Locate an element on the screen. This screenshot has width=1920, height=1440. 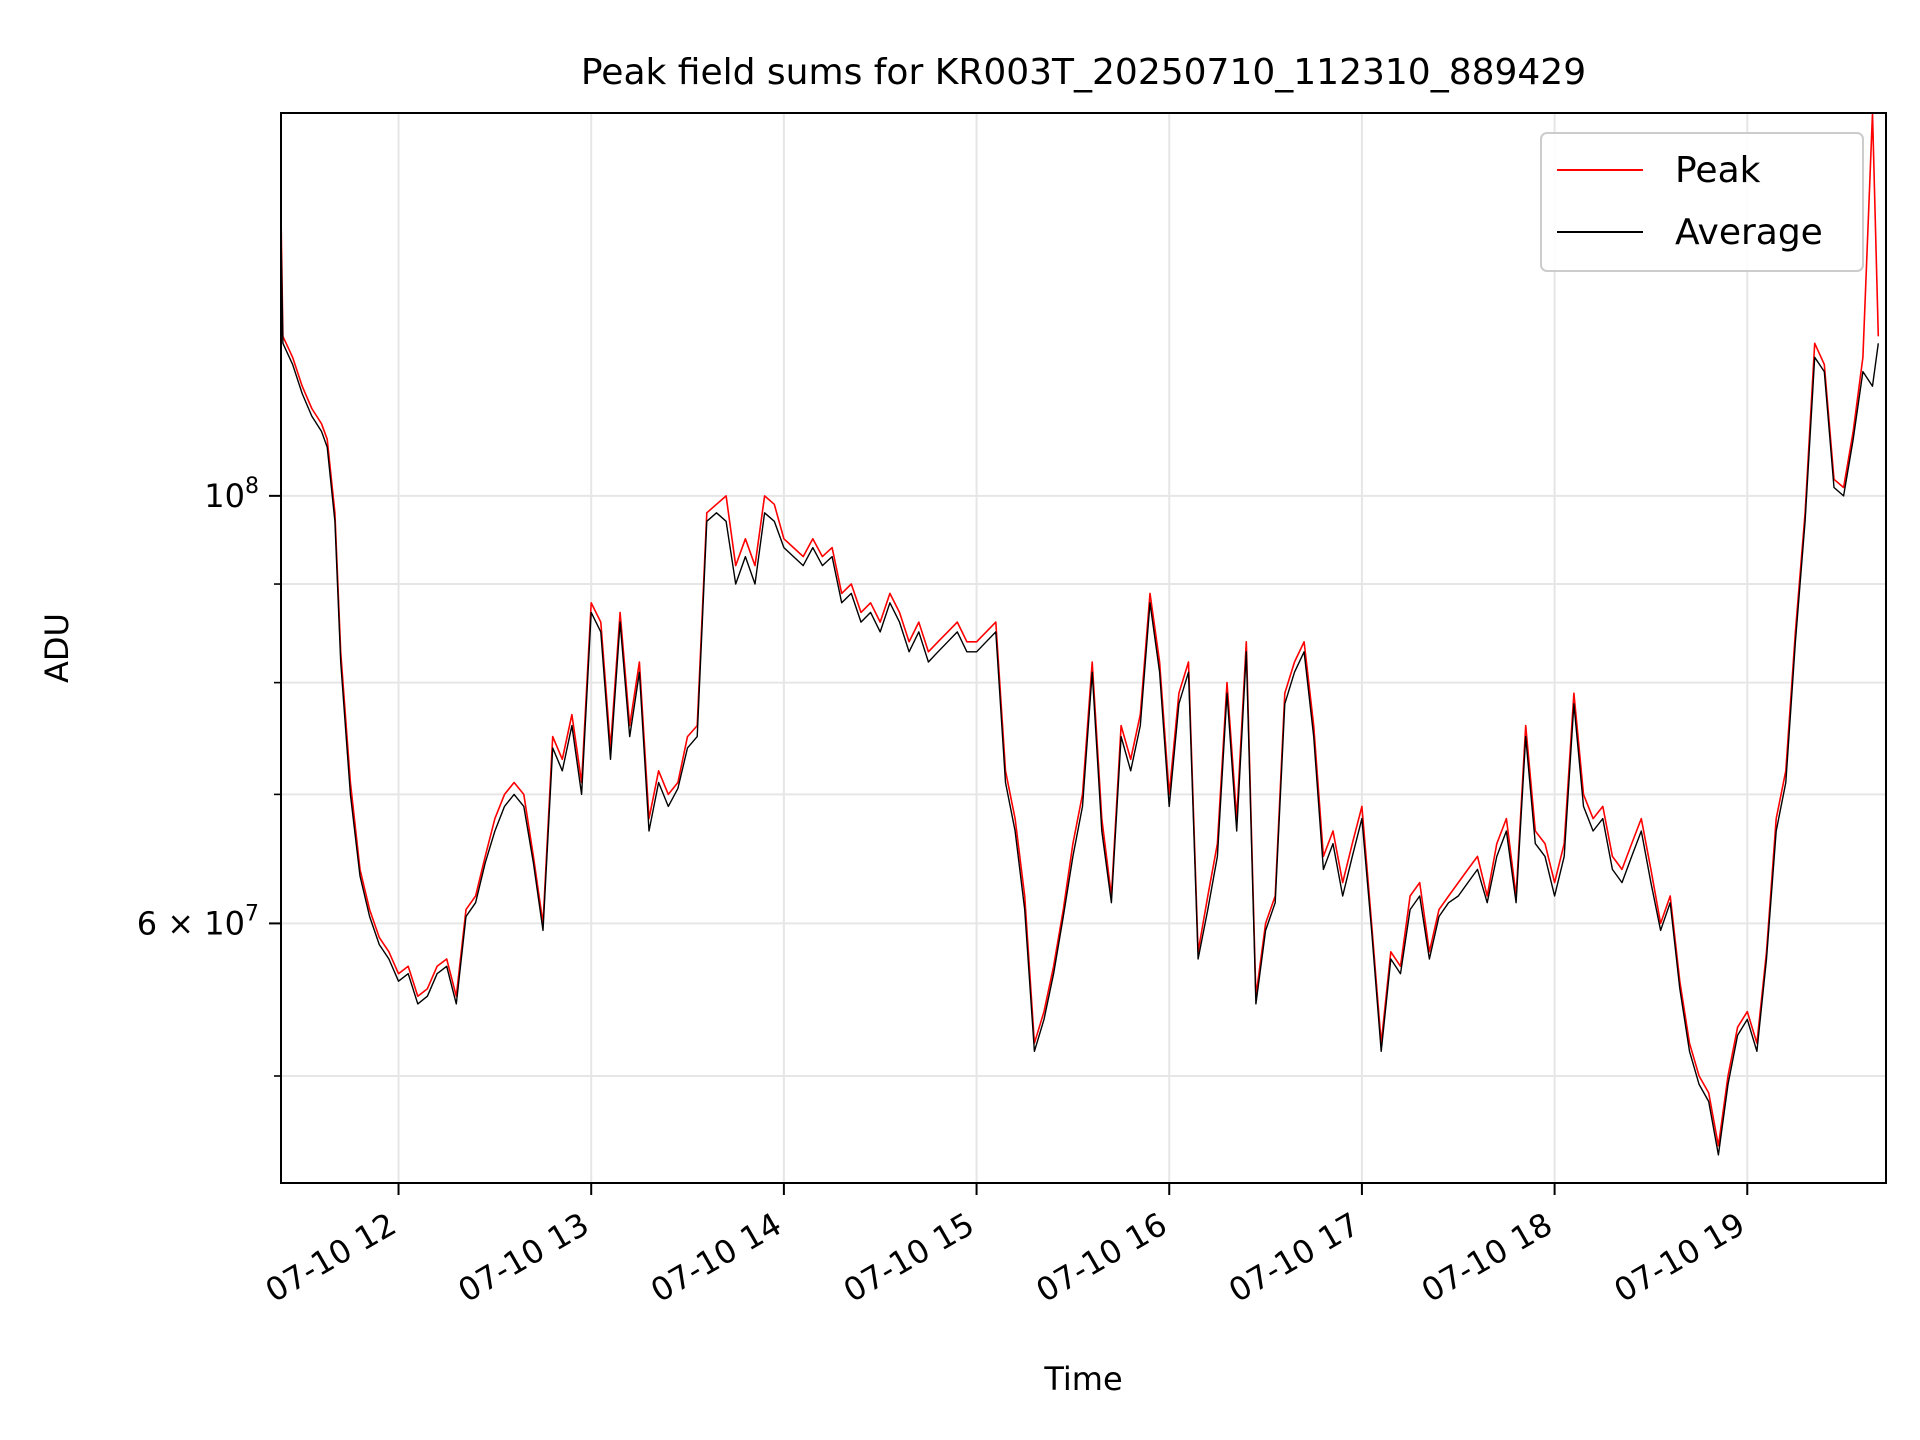
x-axis-label: Time is located at coordinates (1082, 1379).